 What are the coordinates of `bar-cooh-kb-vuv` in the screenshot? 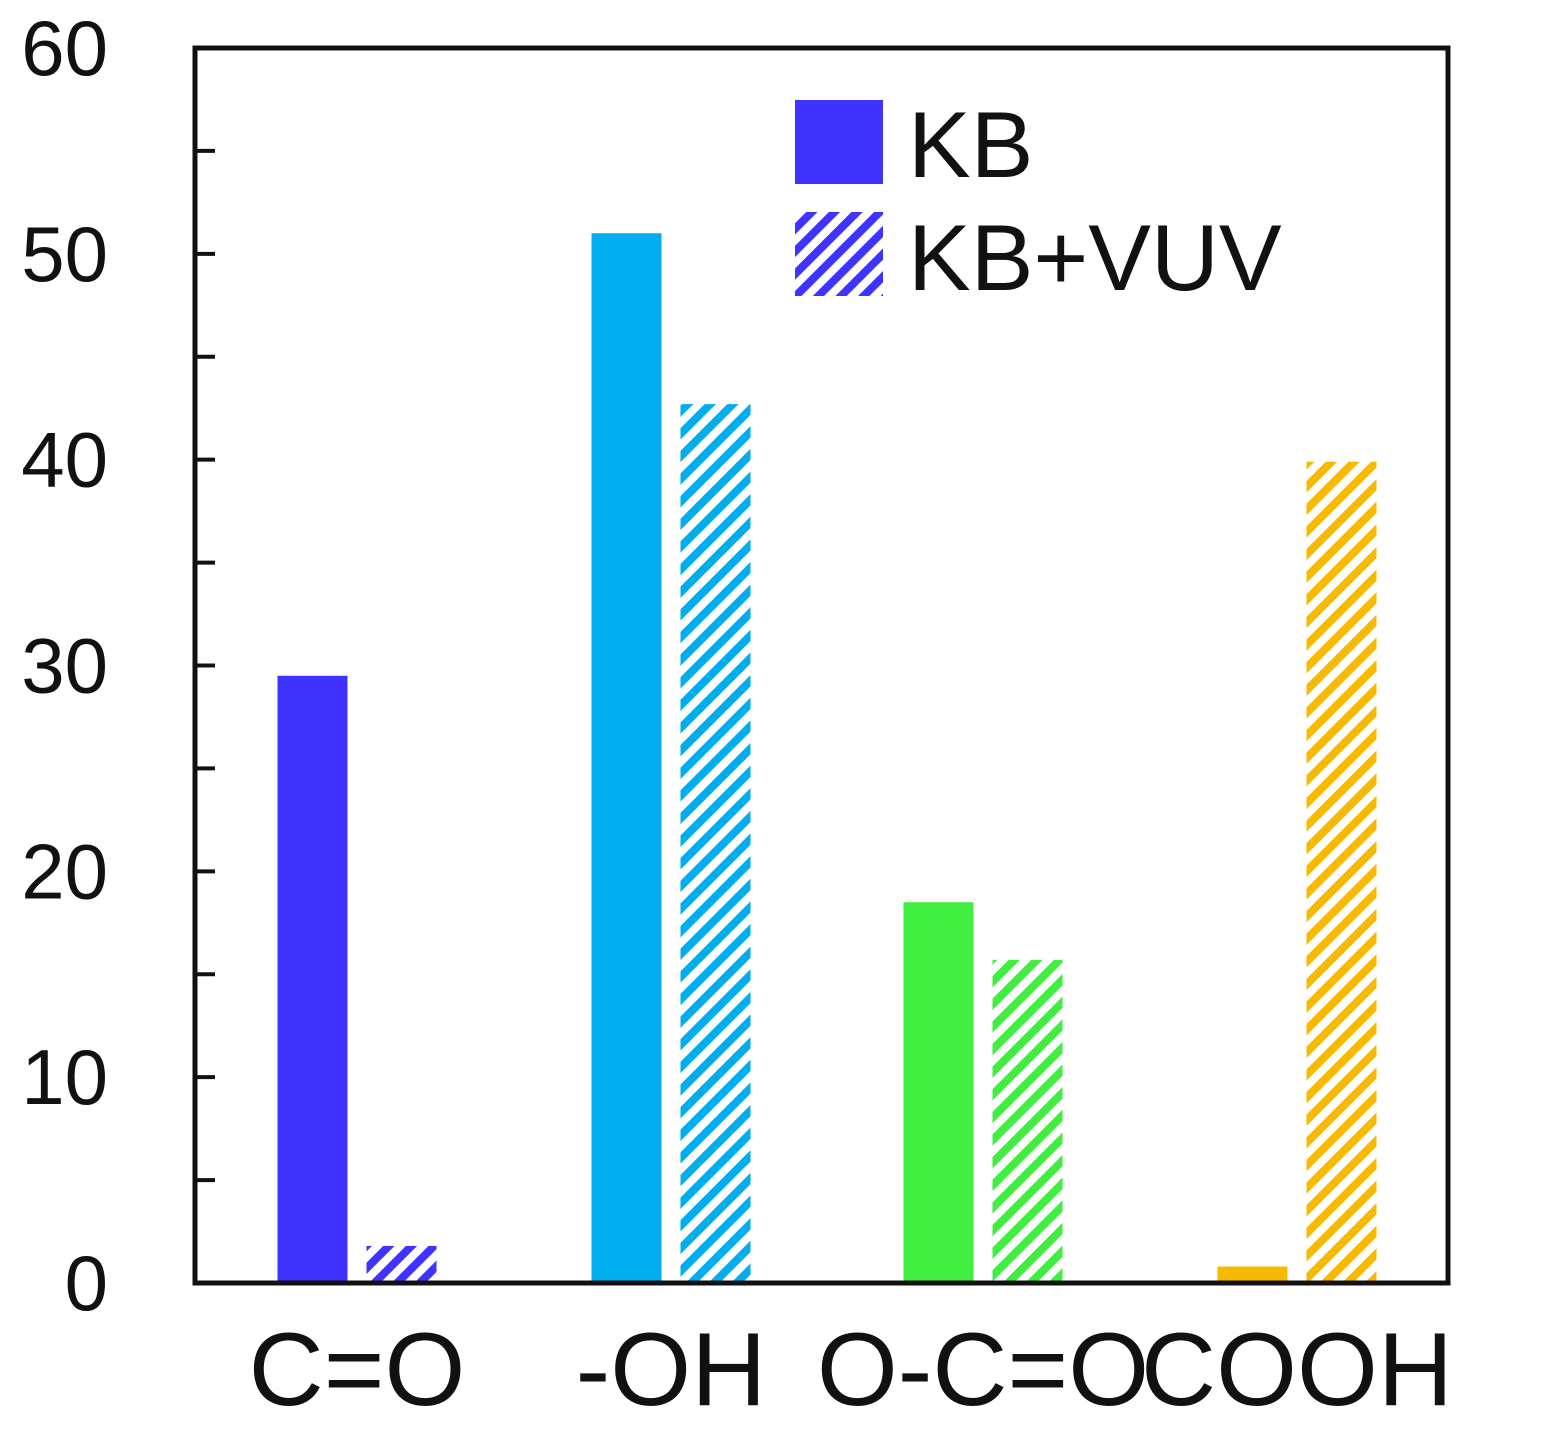 It's located at (1341, 872).